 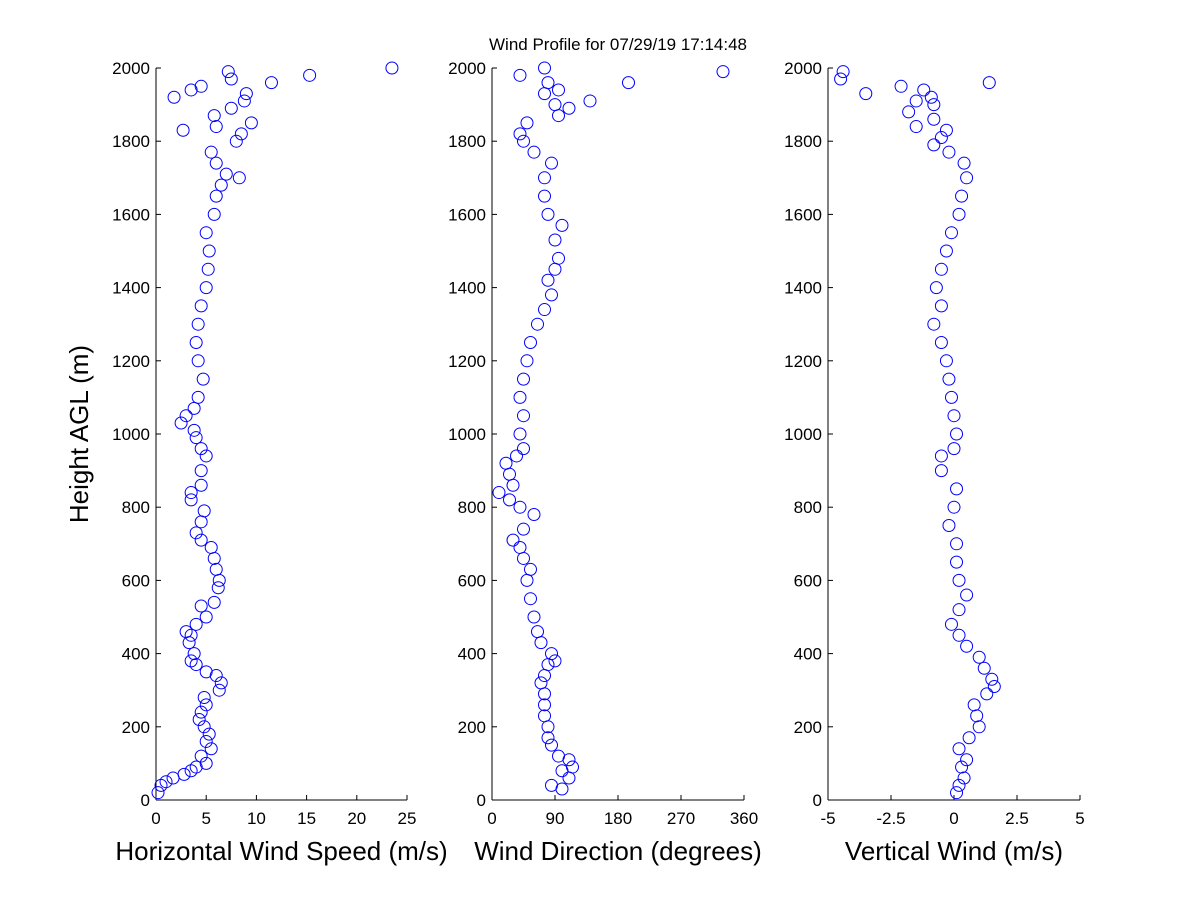 I want to click on x-tick-label: 2.5, so click(x=1017, y=818).